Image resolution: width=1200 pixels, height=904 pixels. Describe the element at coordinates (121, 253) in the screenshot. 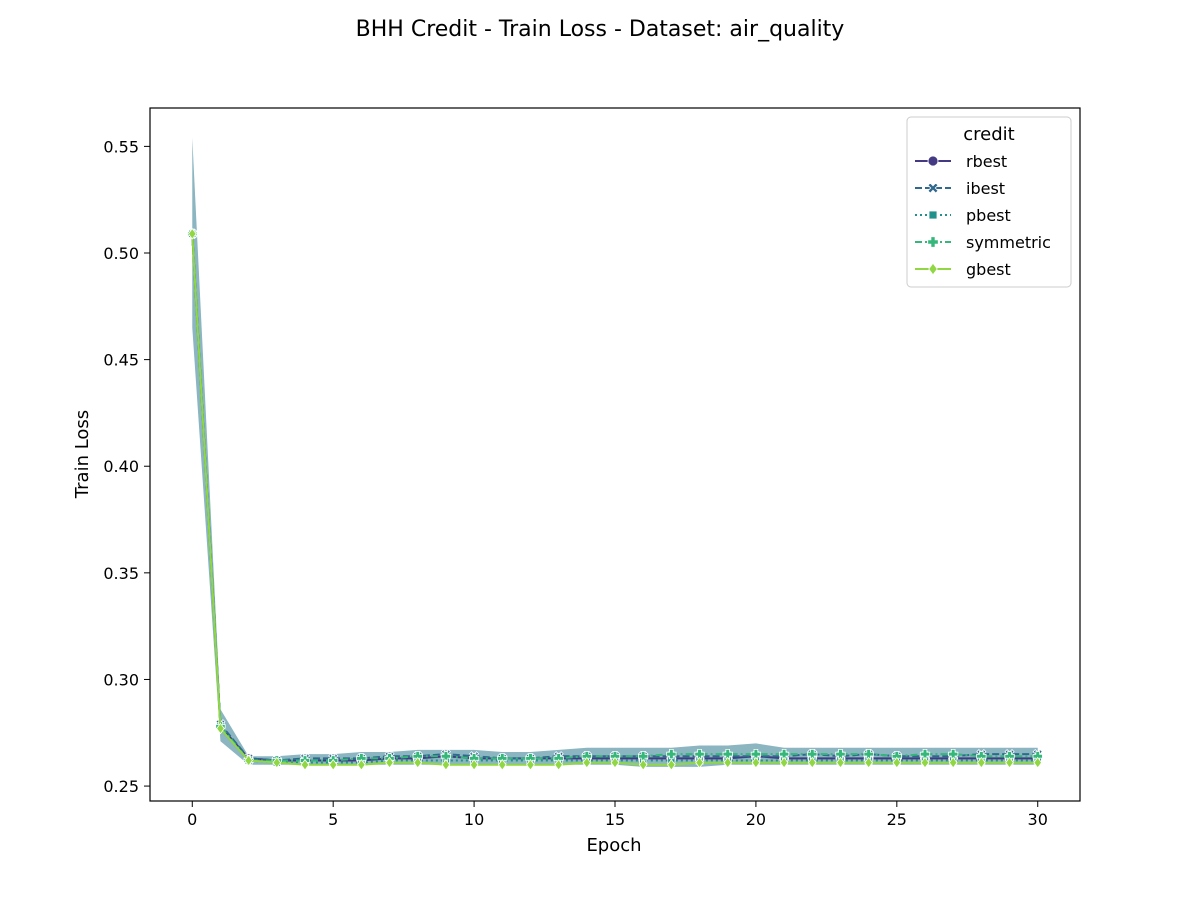

I see `y-tick-label: 0.50` at that location.